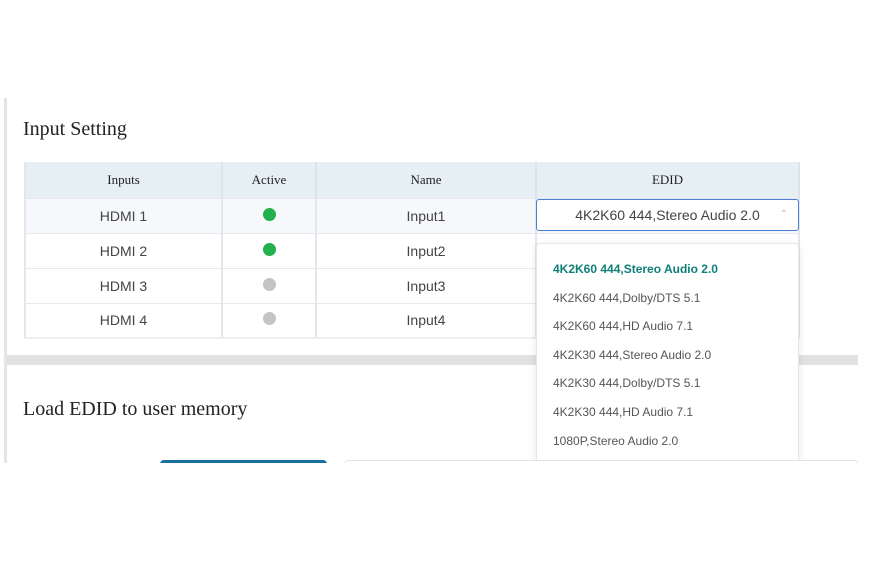 The height and width of the screenshot is (578, 876). What do you see at coordinates (426, 215) in the screenshot?
I see `name-cell: Input1` at bounding box center [426, 215].